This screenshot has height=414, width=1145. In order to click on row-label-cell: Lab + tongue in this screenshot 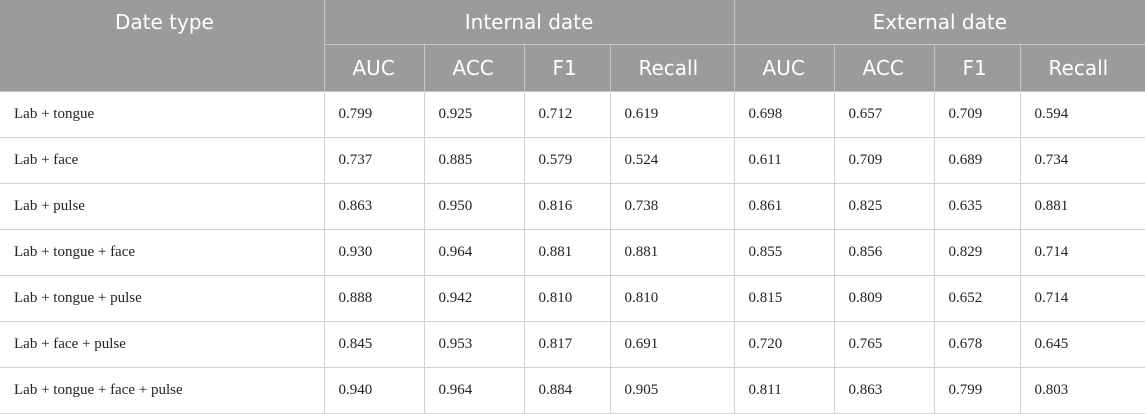, I will do `click(162, 114)`.